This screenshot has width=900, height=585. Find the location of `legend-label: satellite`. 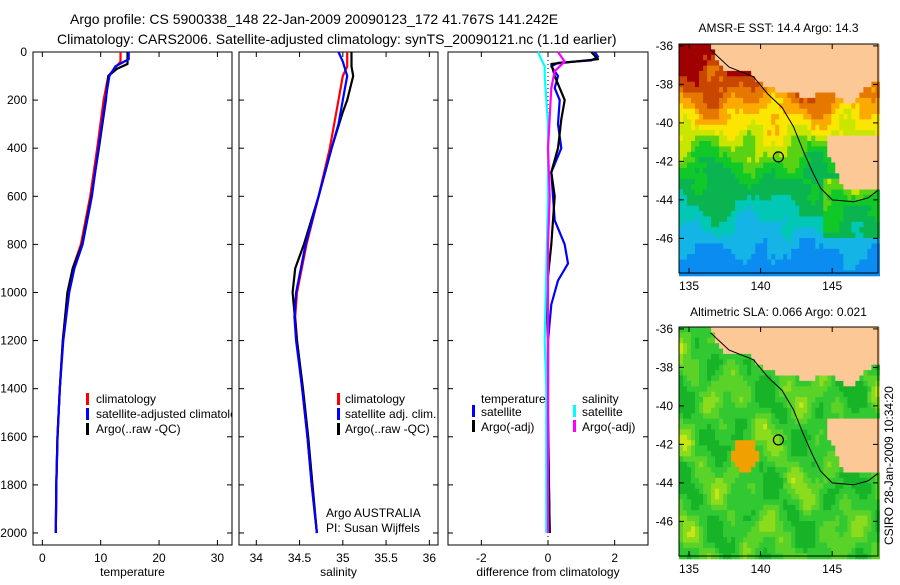

legend-label: satellite is located at coordinates (501, 412).